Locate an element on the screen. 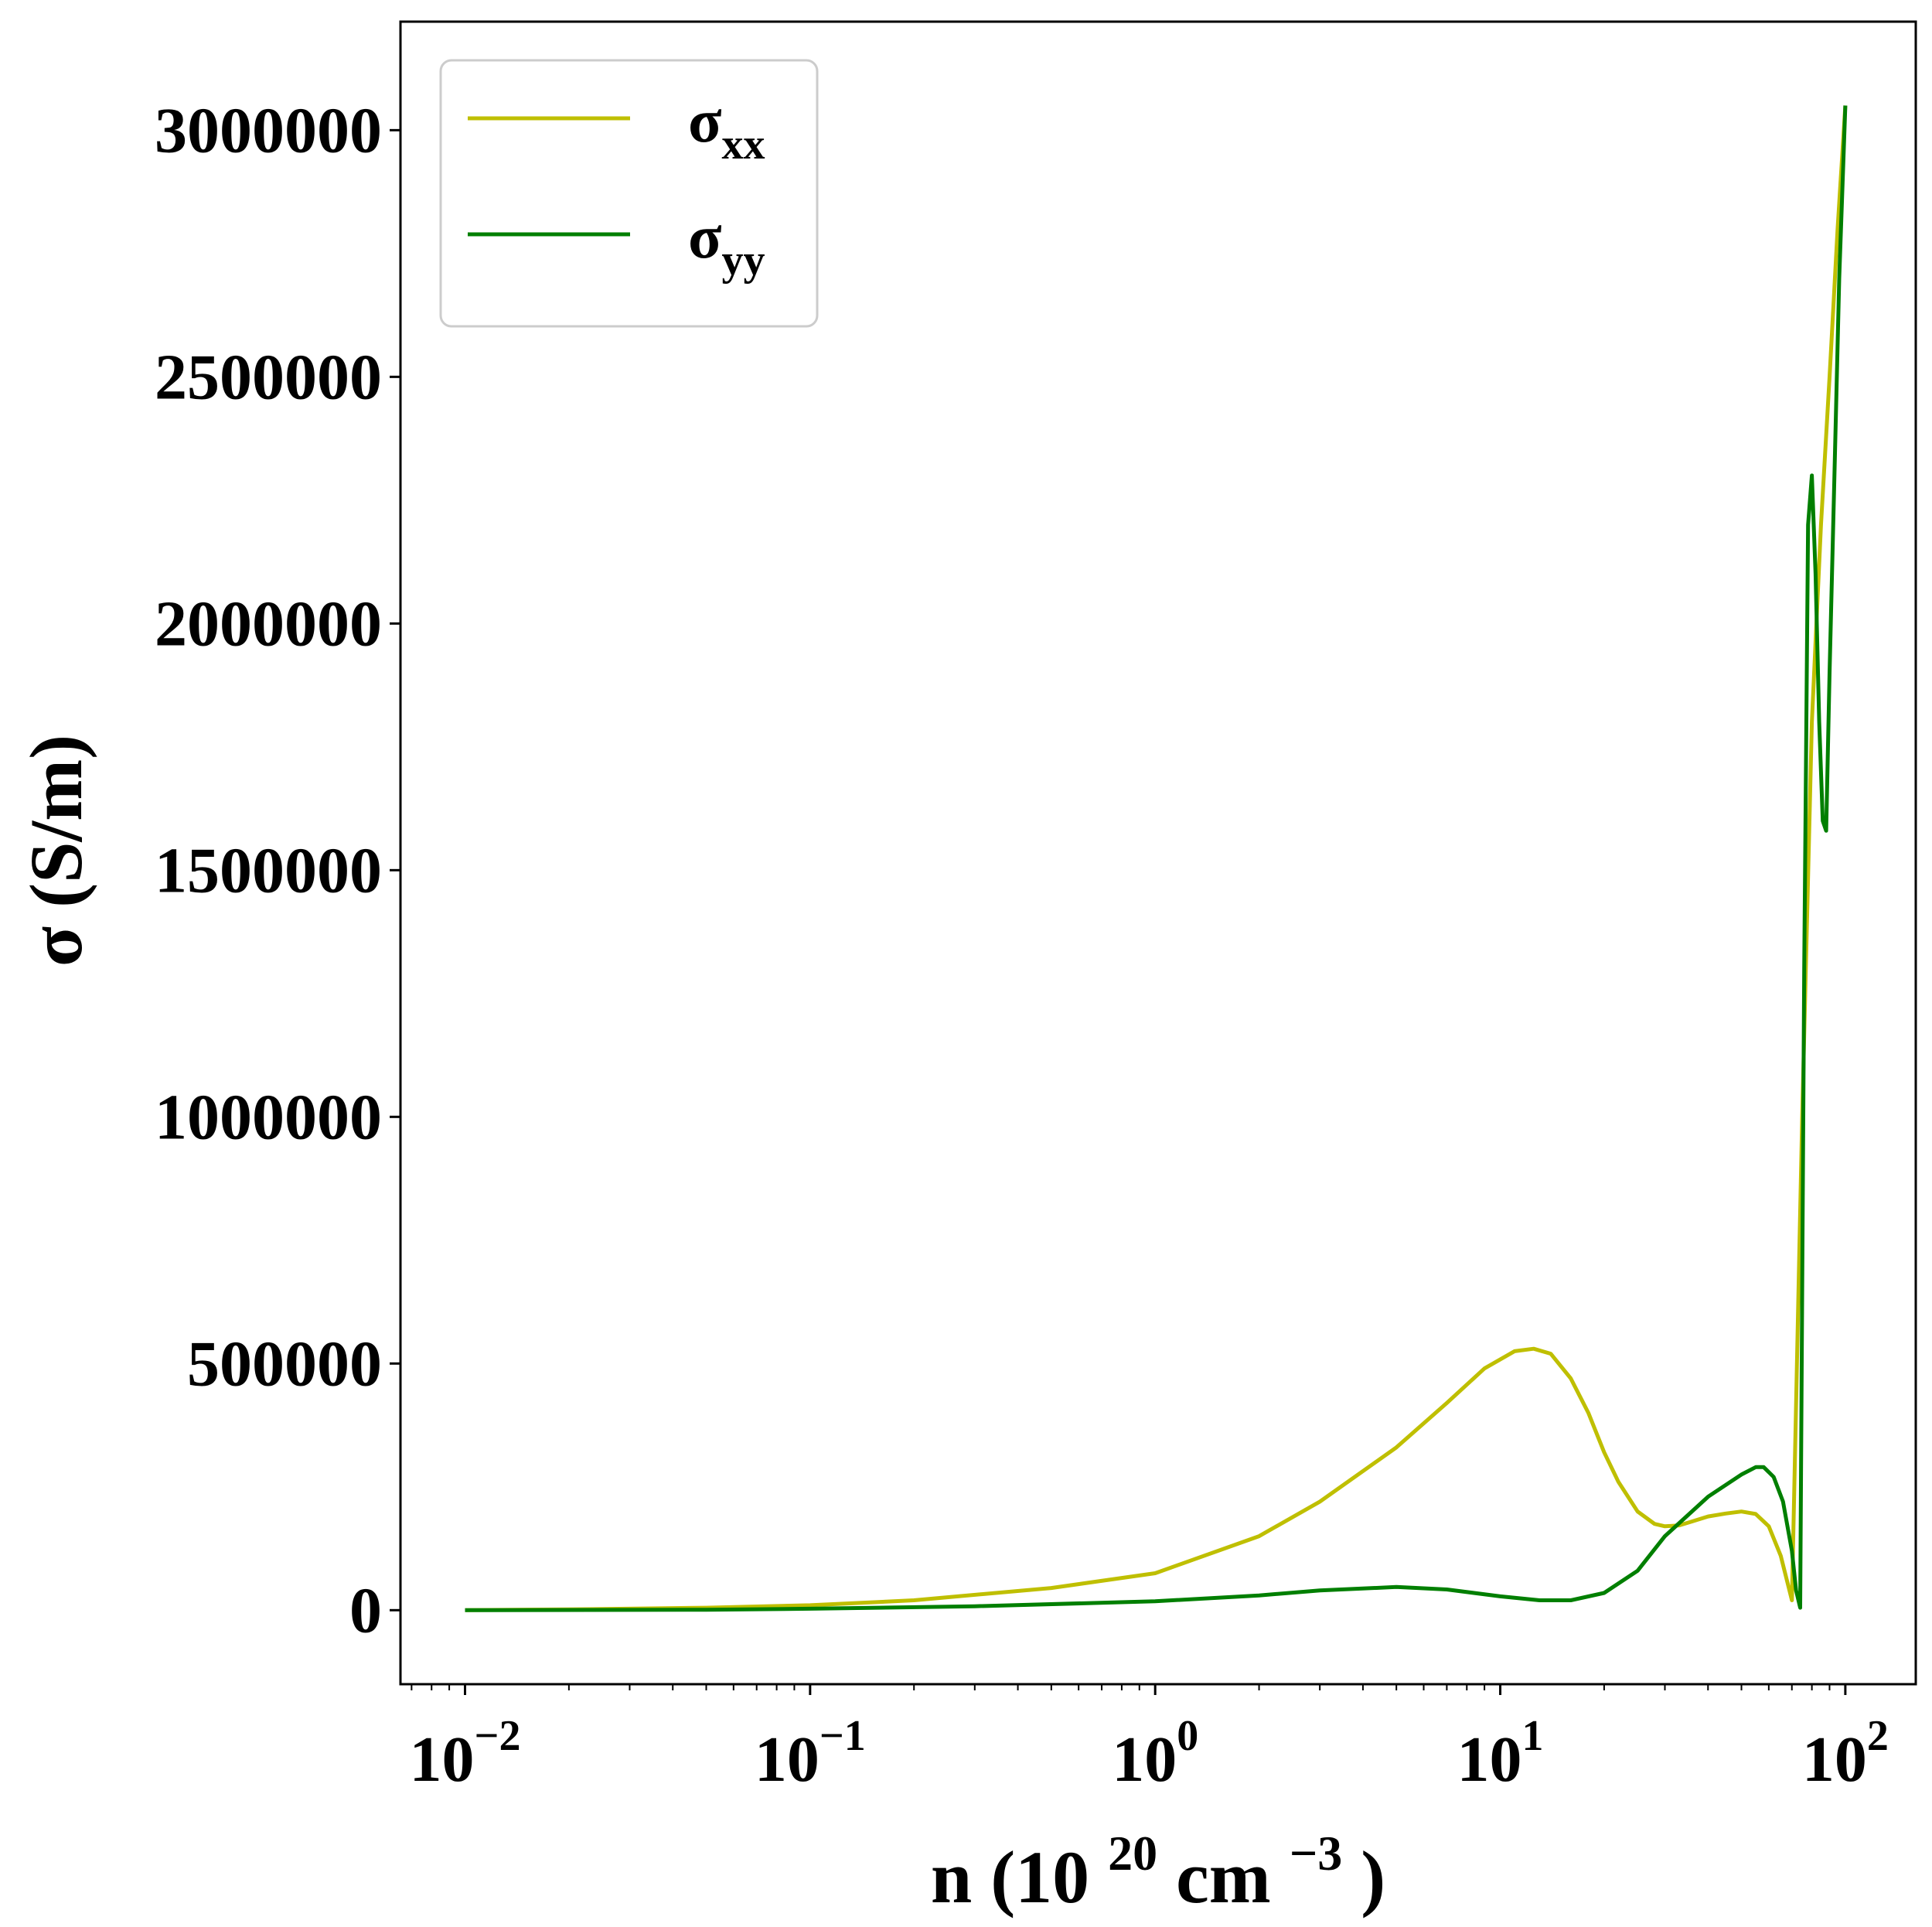  x-tick-label: 10⁻¹ is located at coordinates (810, 1754).